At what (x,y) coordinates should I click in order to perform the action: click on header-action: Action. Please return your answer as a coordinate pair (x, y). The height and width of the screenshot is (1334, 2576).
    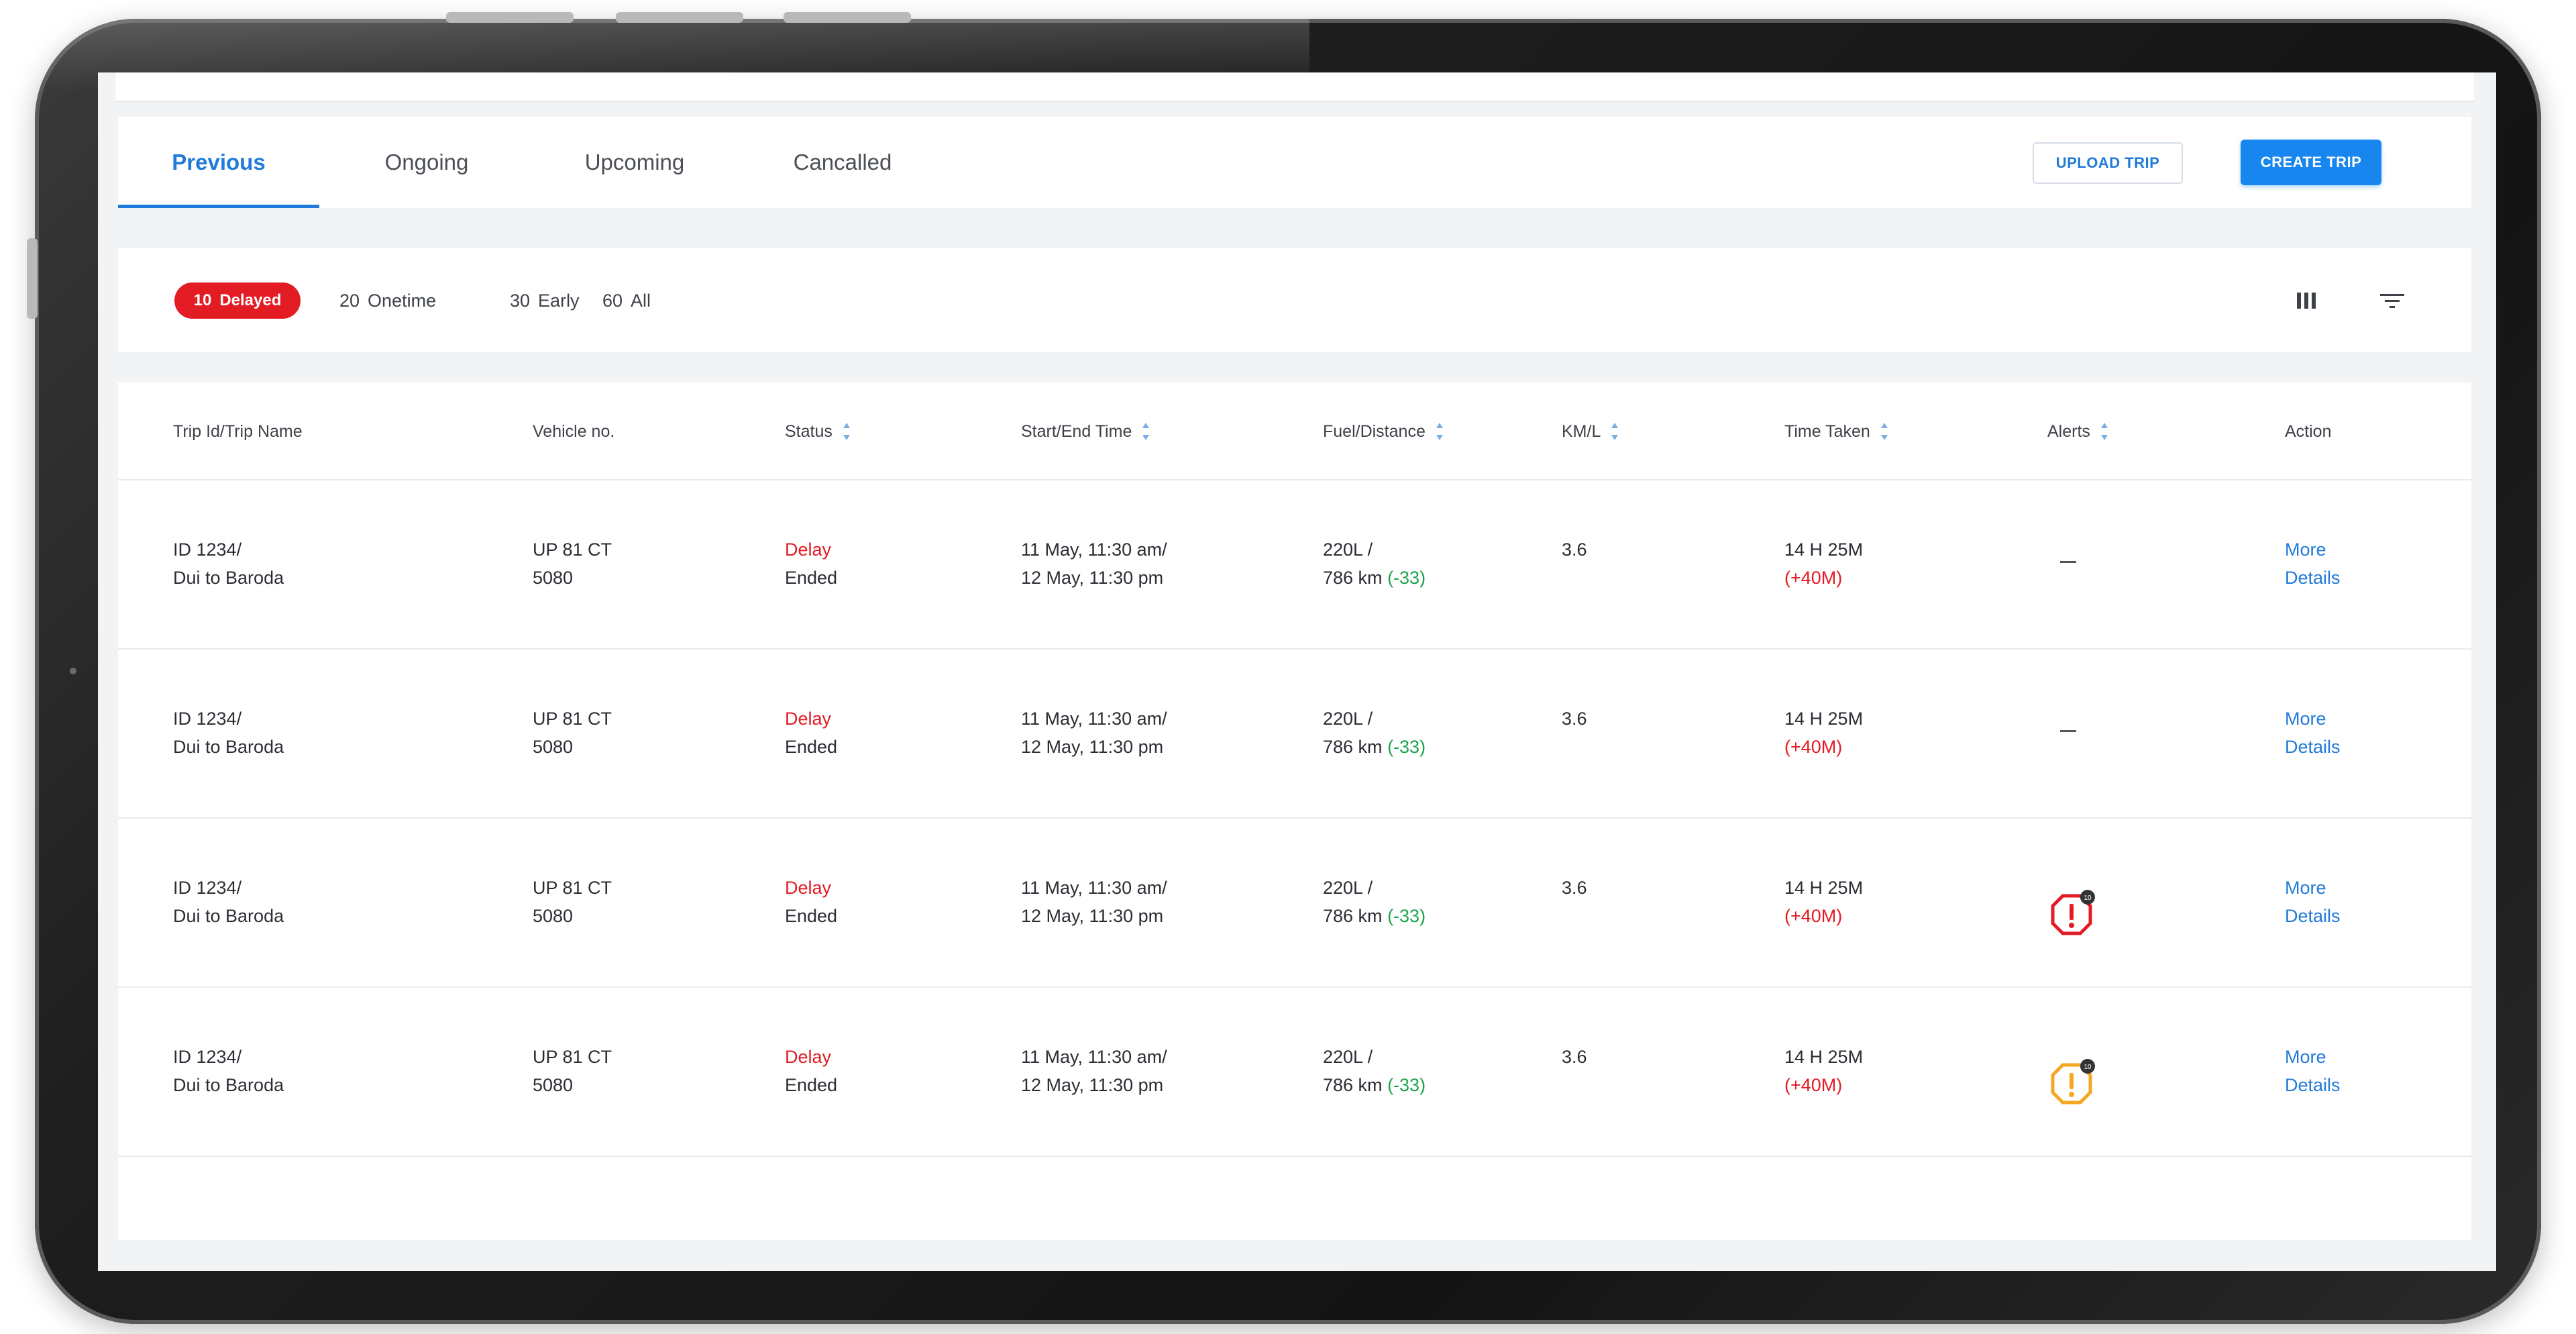
    Looking at the image, I should click on (2308, 431).